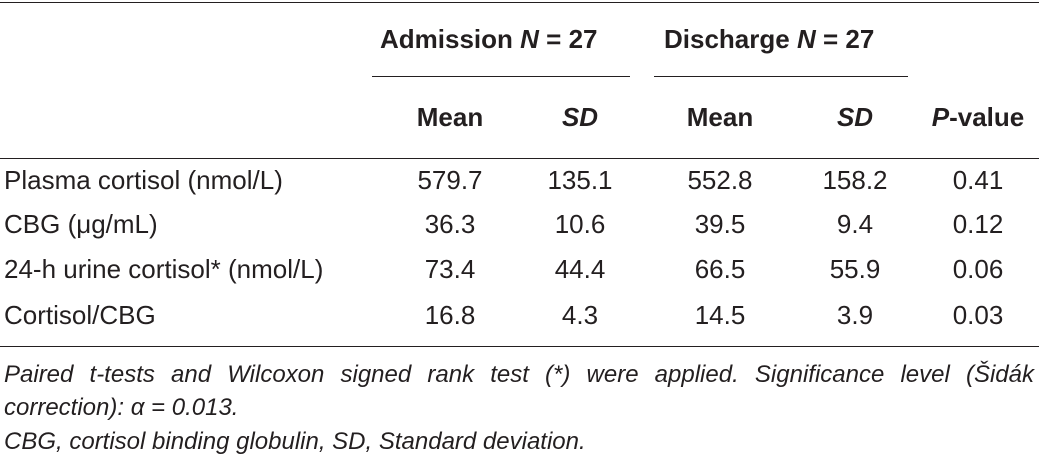 The image size is (1039, 468). What do you see at coordinates (580, 117) in the screenshot?
I see `col-header-admission-sd: SD` at bounding box center [580, 117].